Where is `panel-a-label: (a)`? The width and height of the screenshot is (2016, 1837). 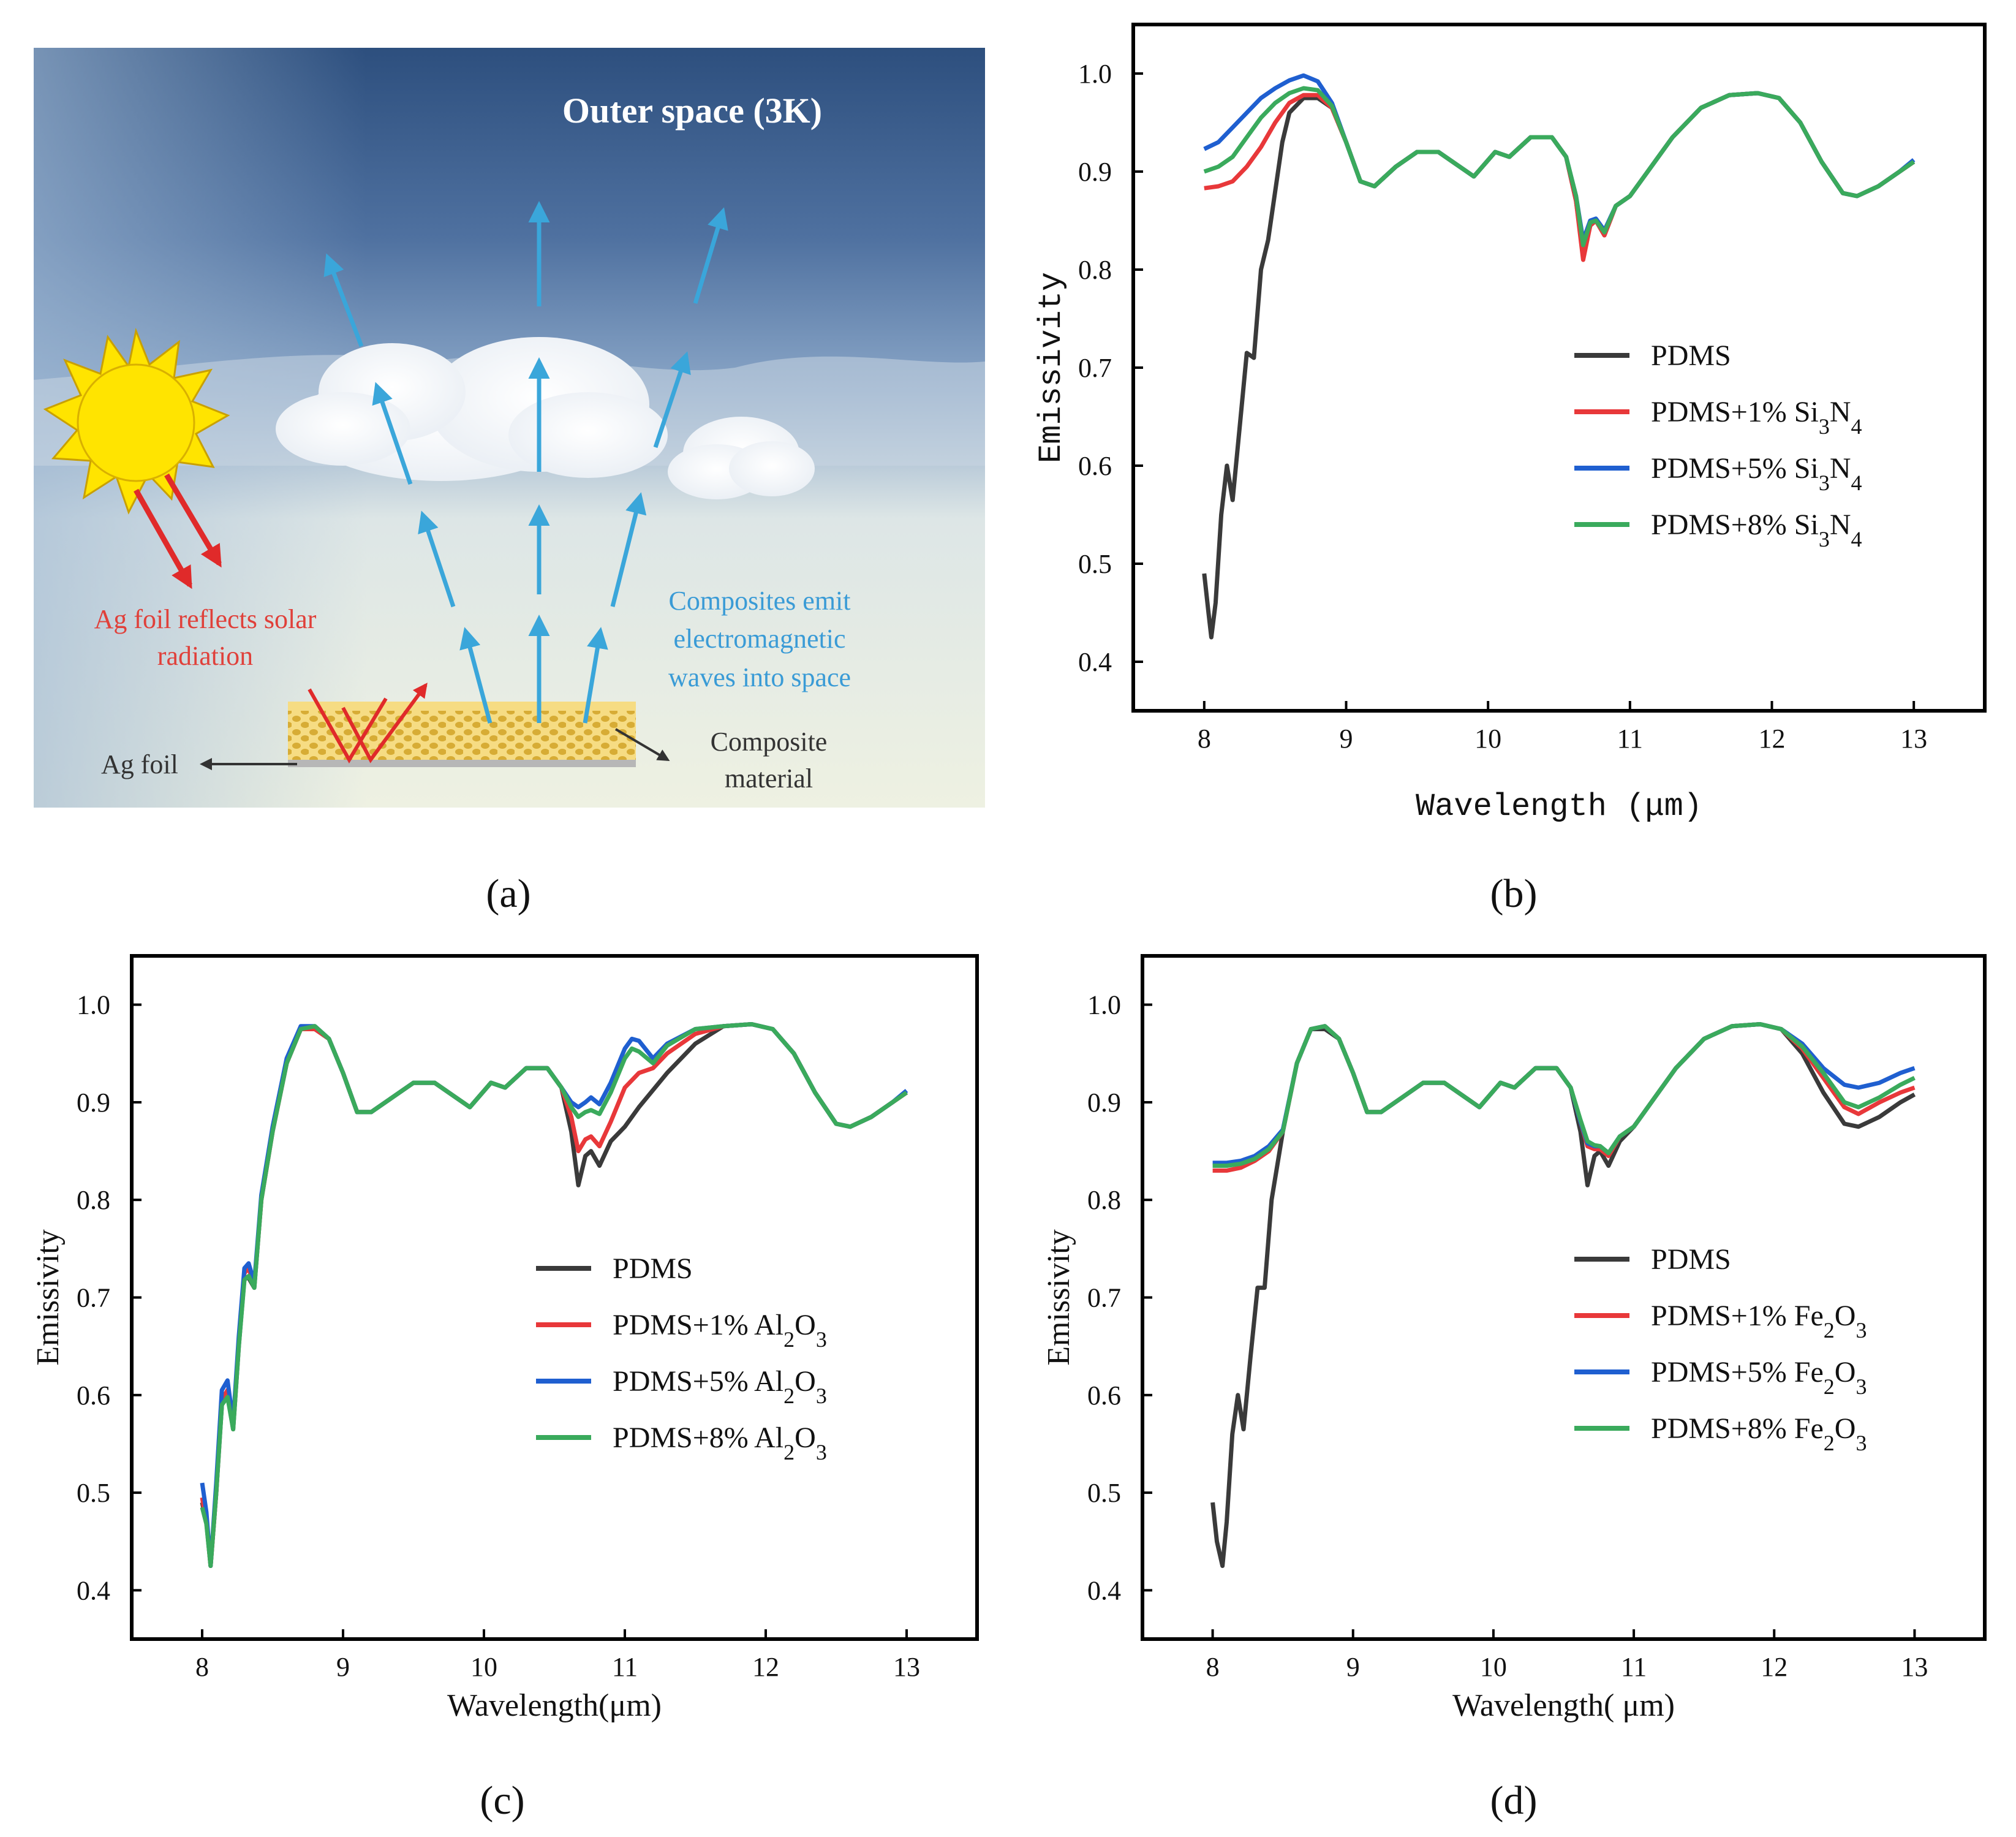 panel-a-label: (a) is located at coordinates (508, 893).